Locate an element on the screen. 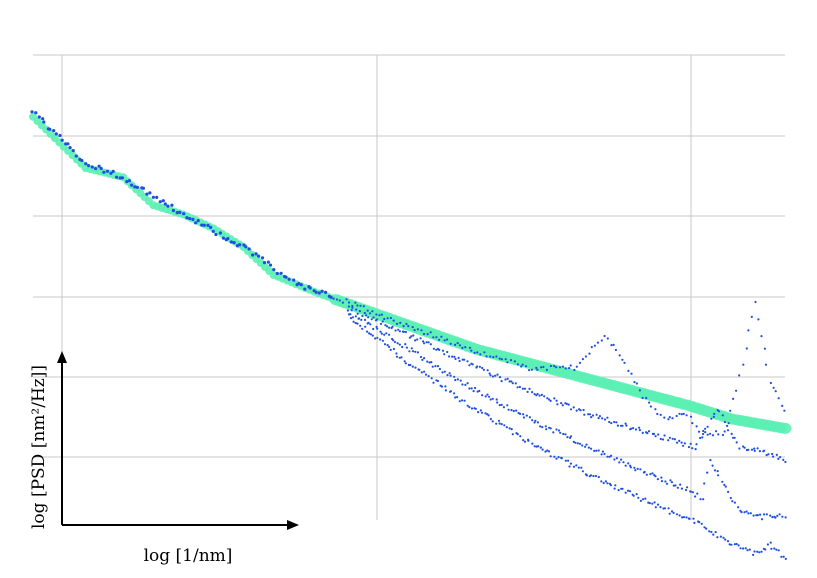  fit-point is located at coordinates (785, 428).